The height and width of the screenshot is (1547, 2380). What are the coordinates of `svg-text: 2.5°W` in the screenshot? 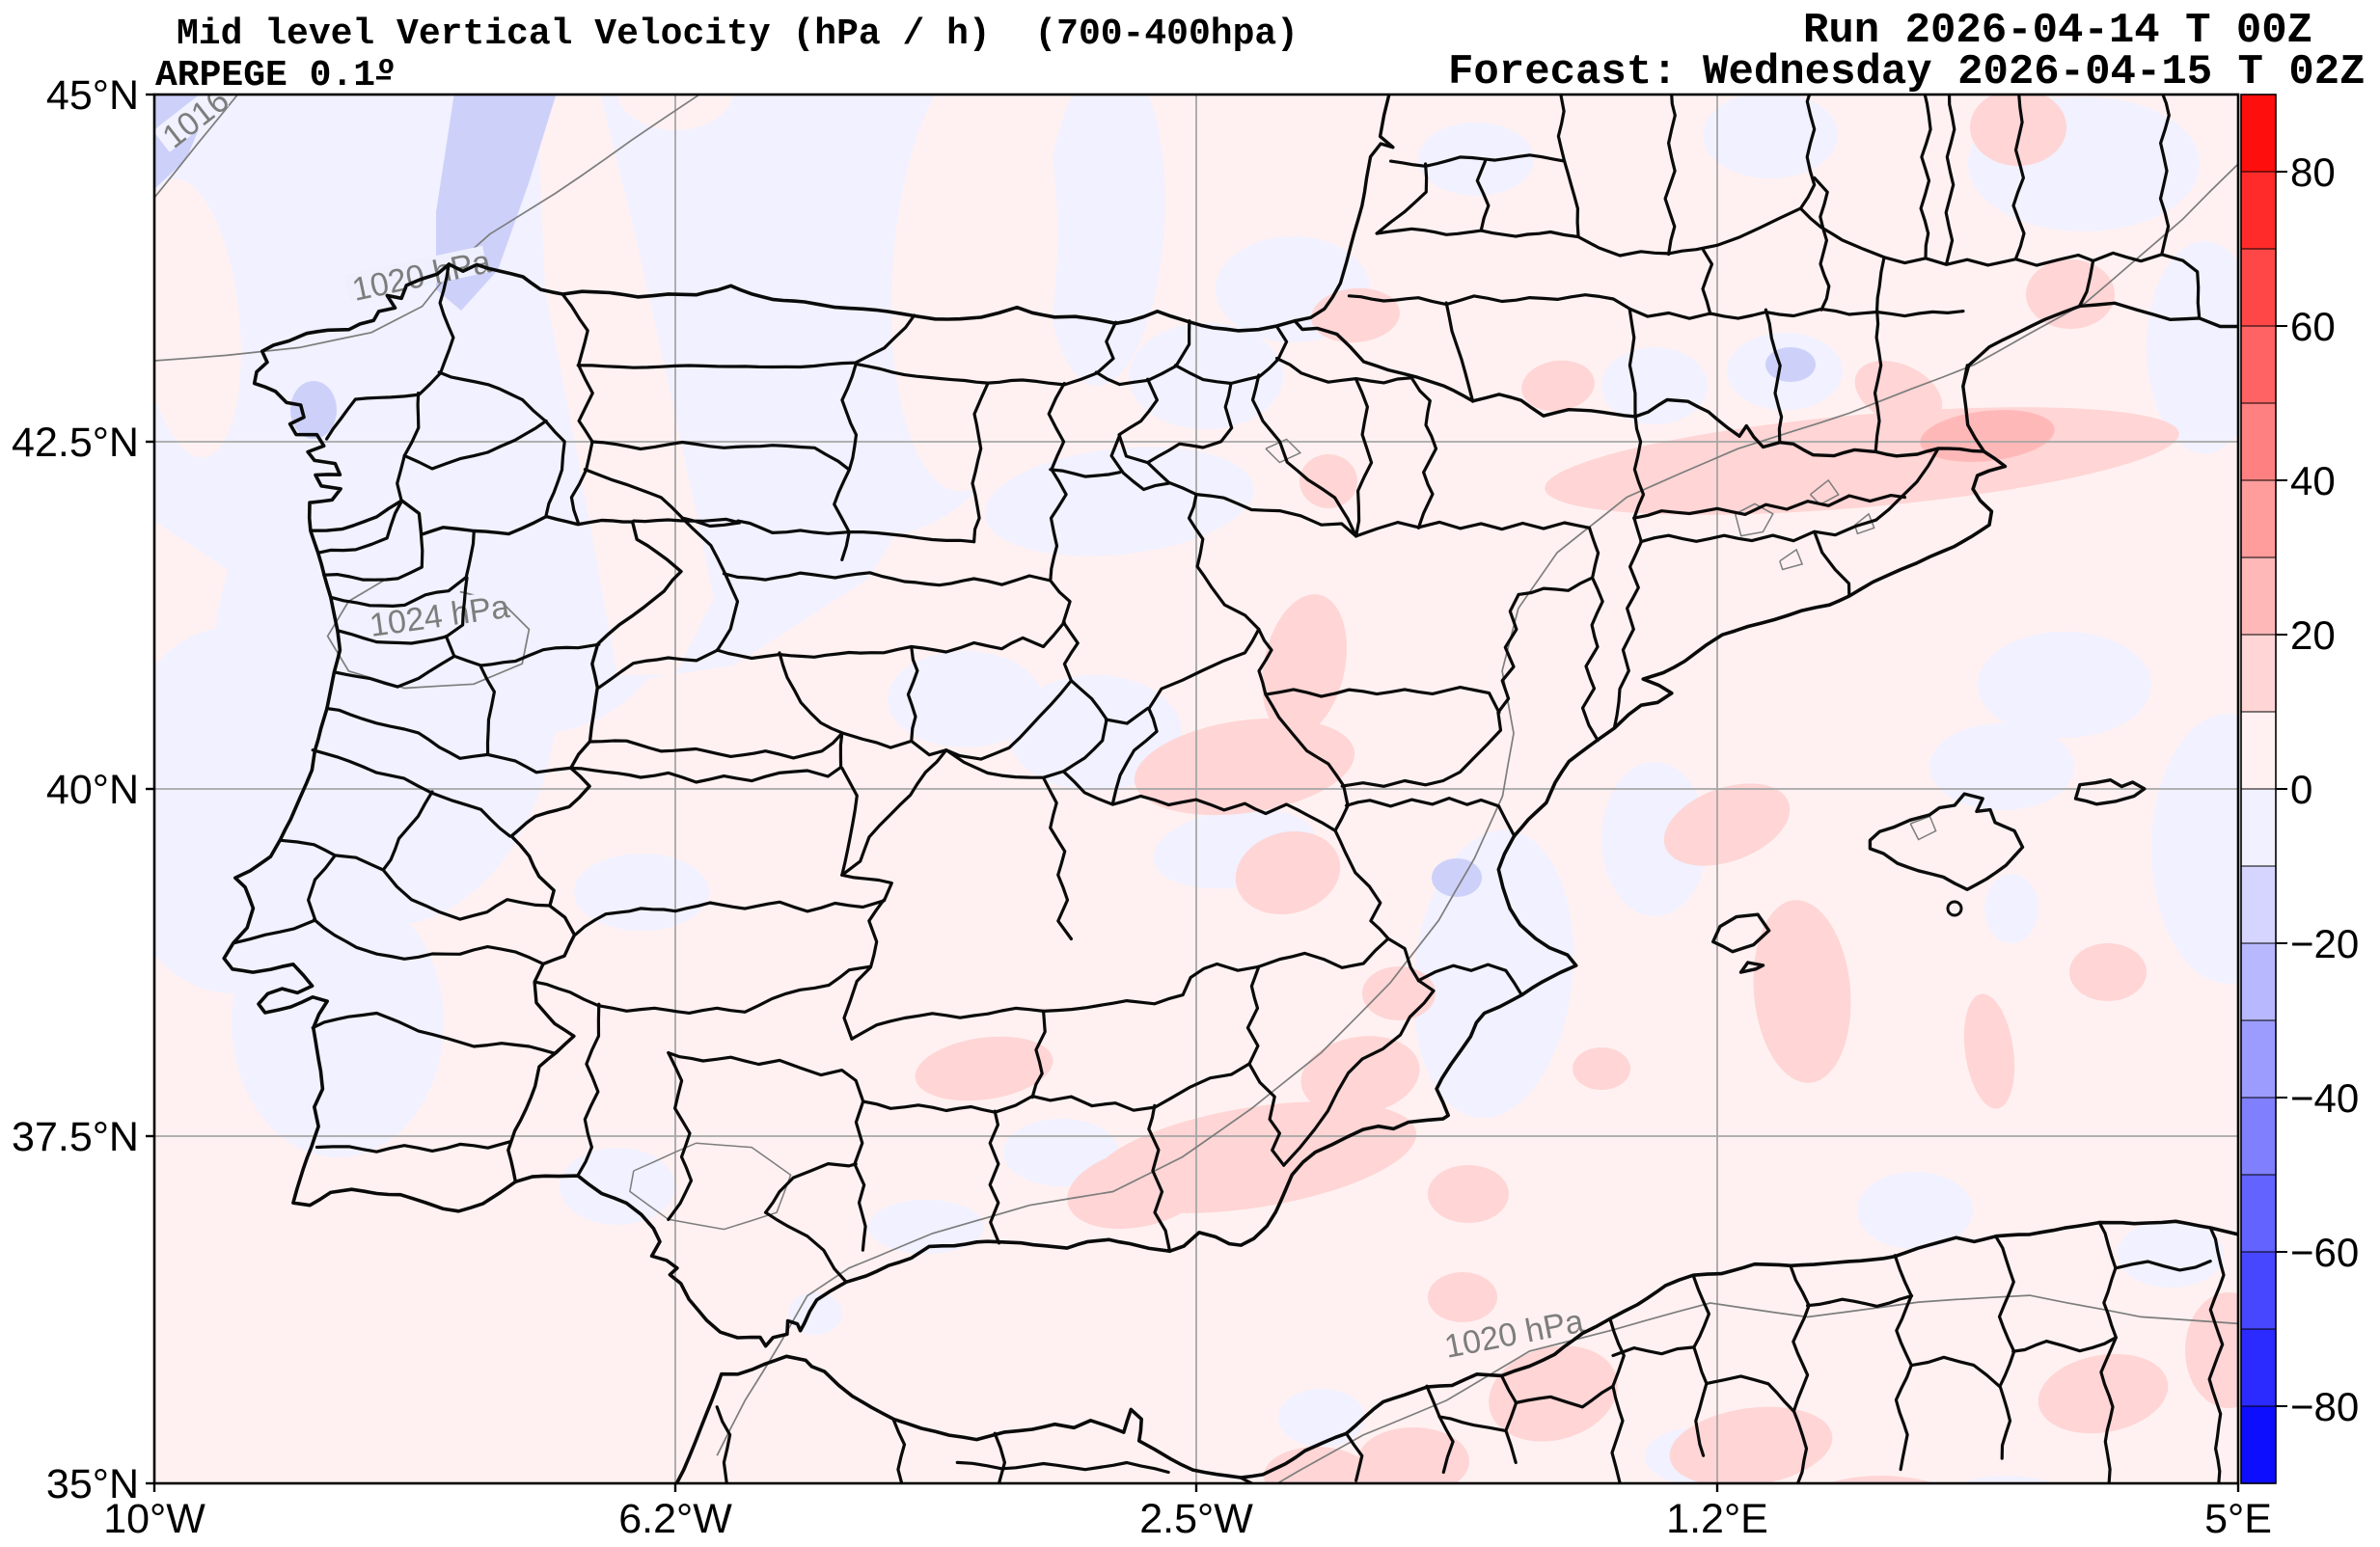 It's located at (1196, 1519).